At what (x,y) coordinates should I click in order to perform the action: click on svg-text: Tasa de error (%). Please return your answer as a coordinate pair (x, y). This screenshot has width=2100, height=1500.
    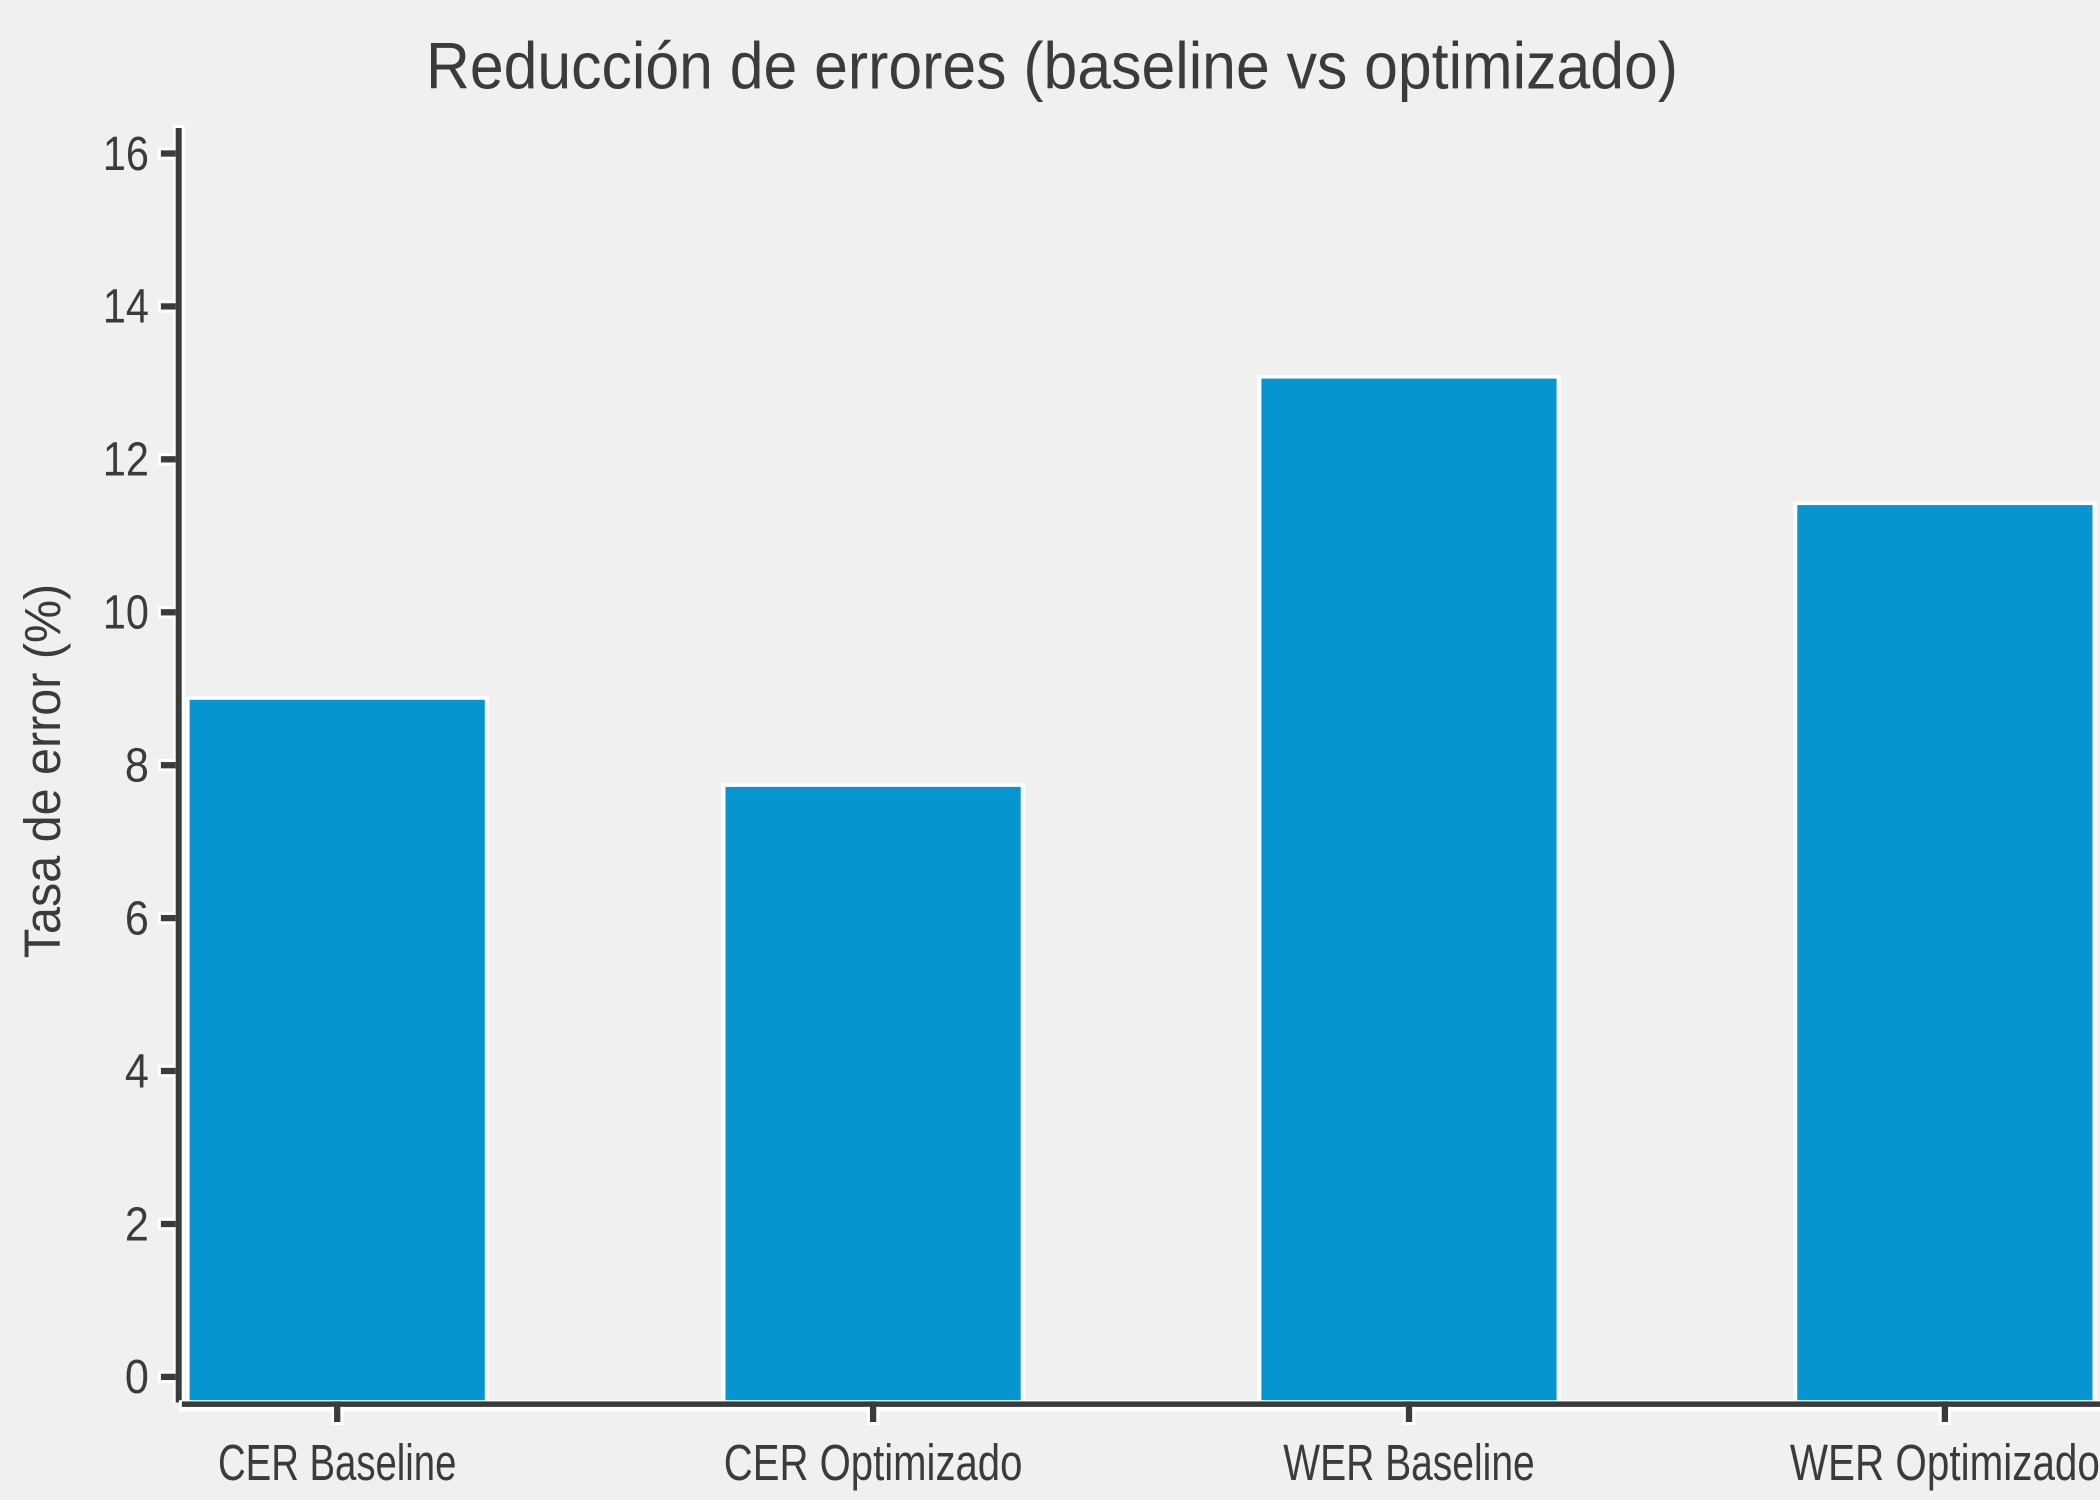
    Looking at the image, I should click on (42, 771).